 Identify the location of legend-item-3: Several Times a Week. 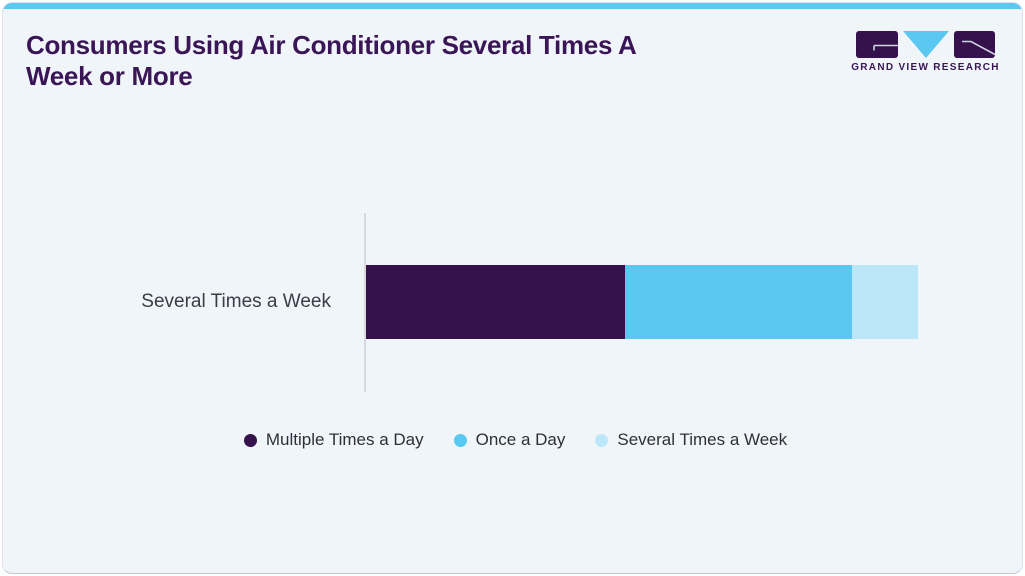
(691, 440).